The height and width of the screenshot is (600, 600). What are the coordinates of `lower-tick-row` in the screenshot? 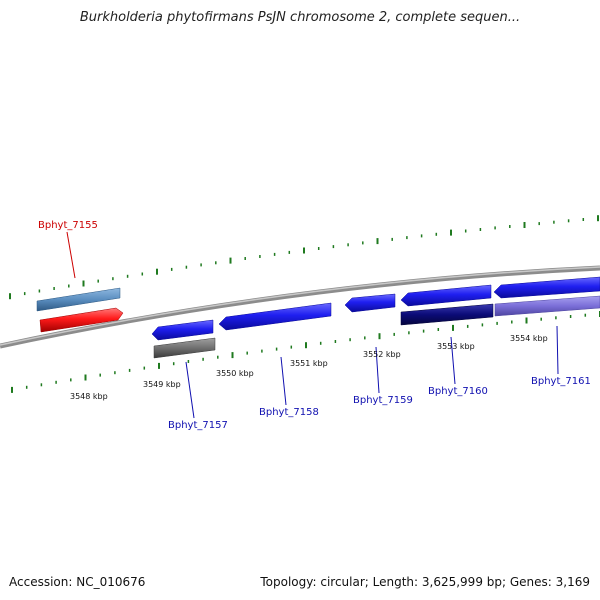 It's located at (305, 352).